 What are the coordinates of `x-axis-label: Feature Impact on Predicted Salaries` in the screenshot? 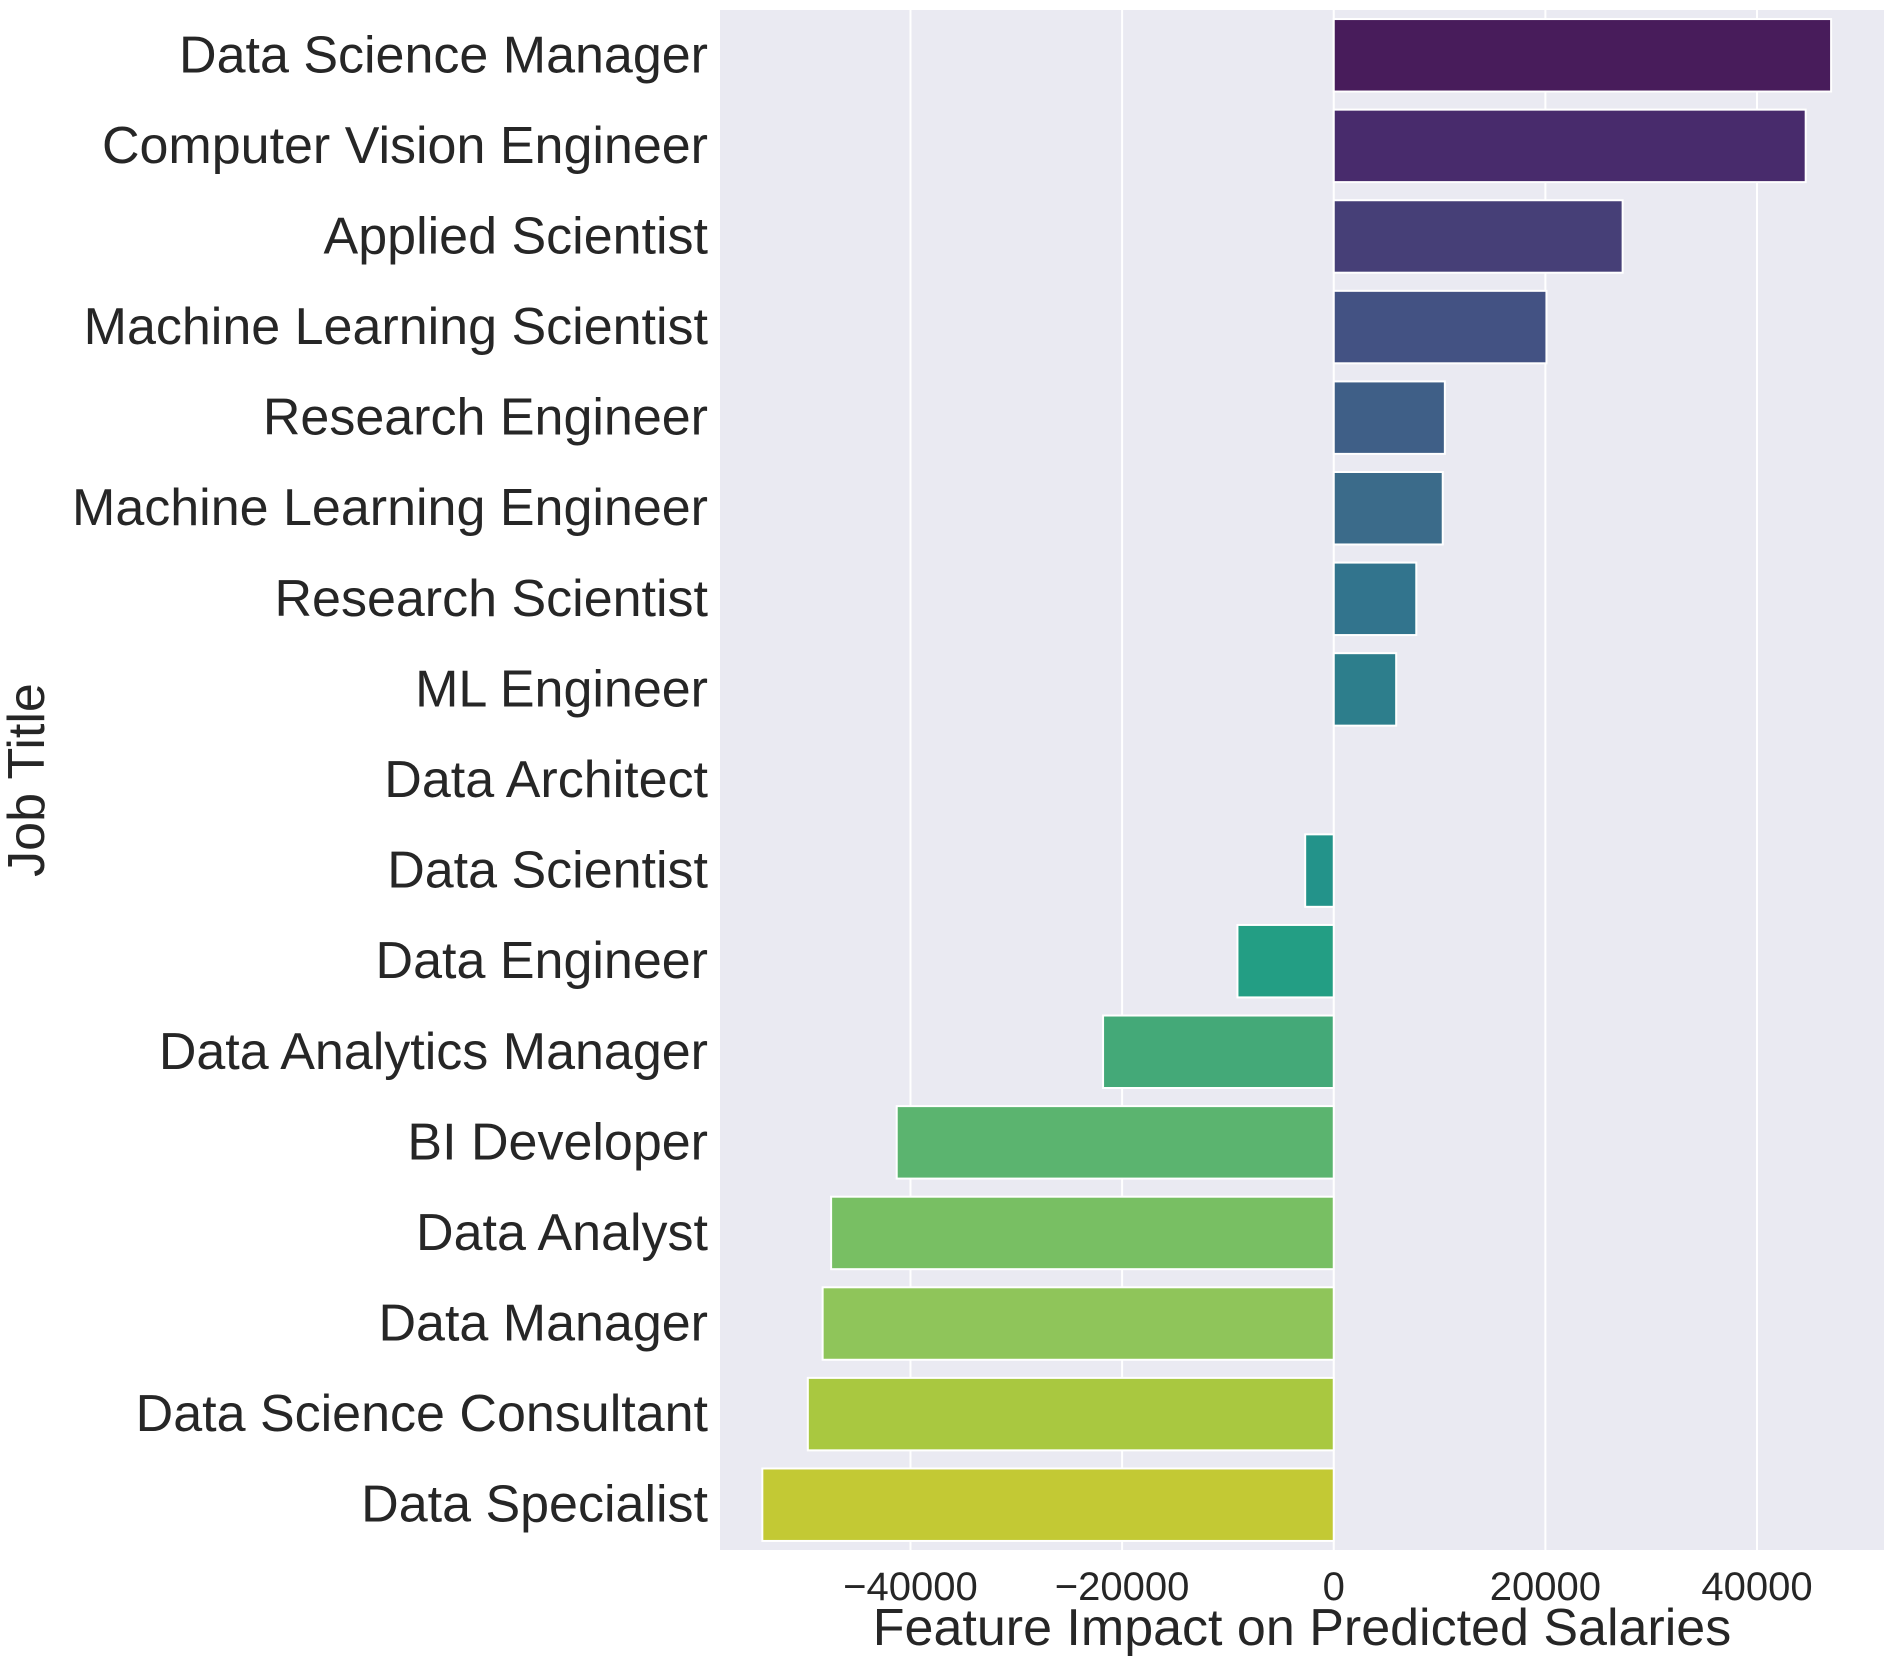 It's located at (1302, 1628).